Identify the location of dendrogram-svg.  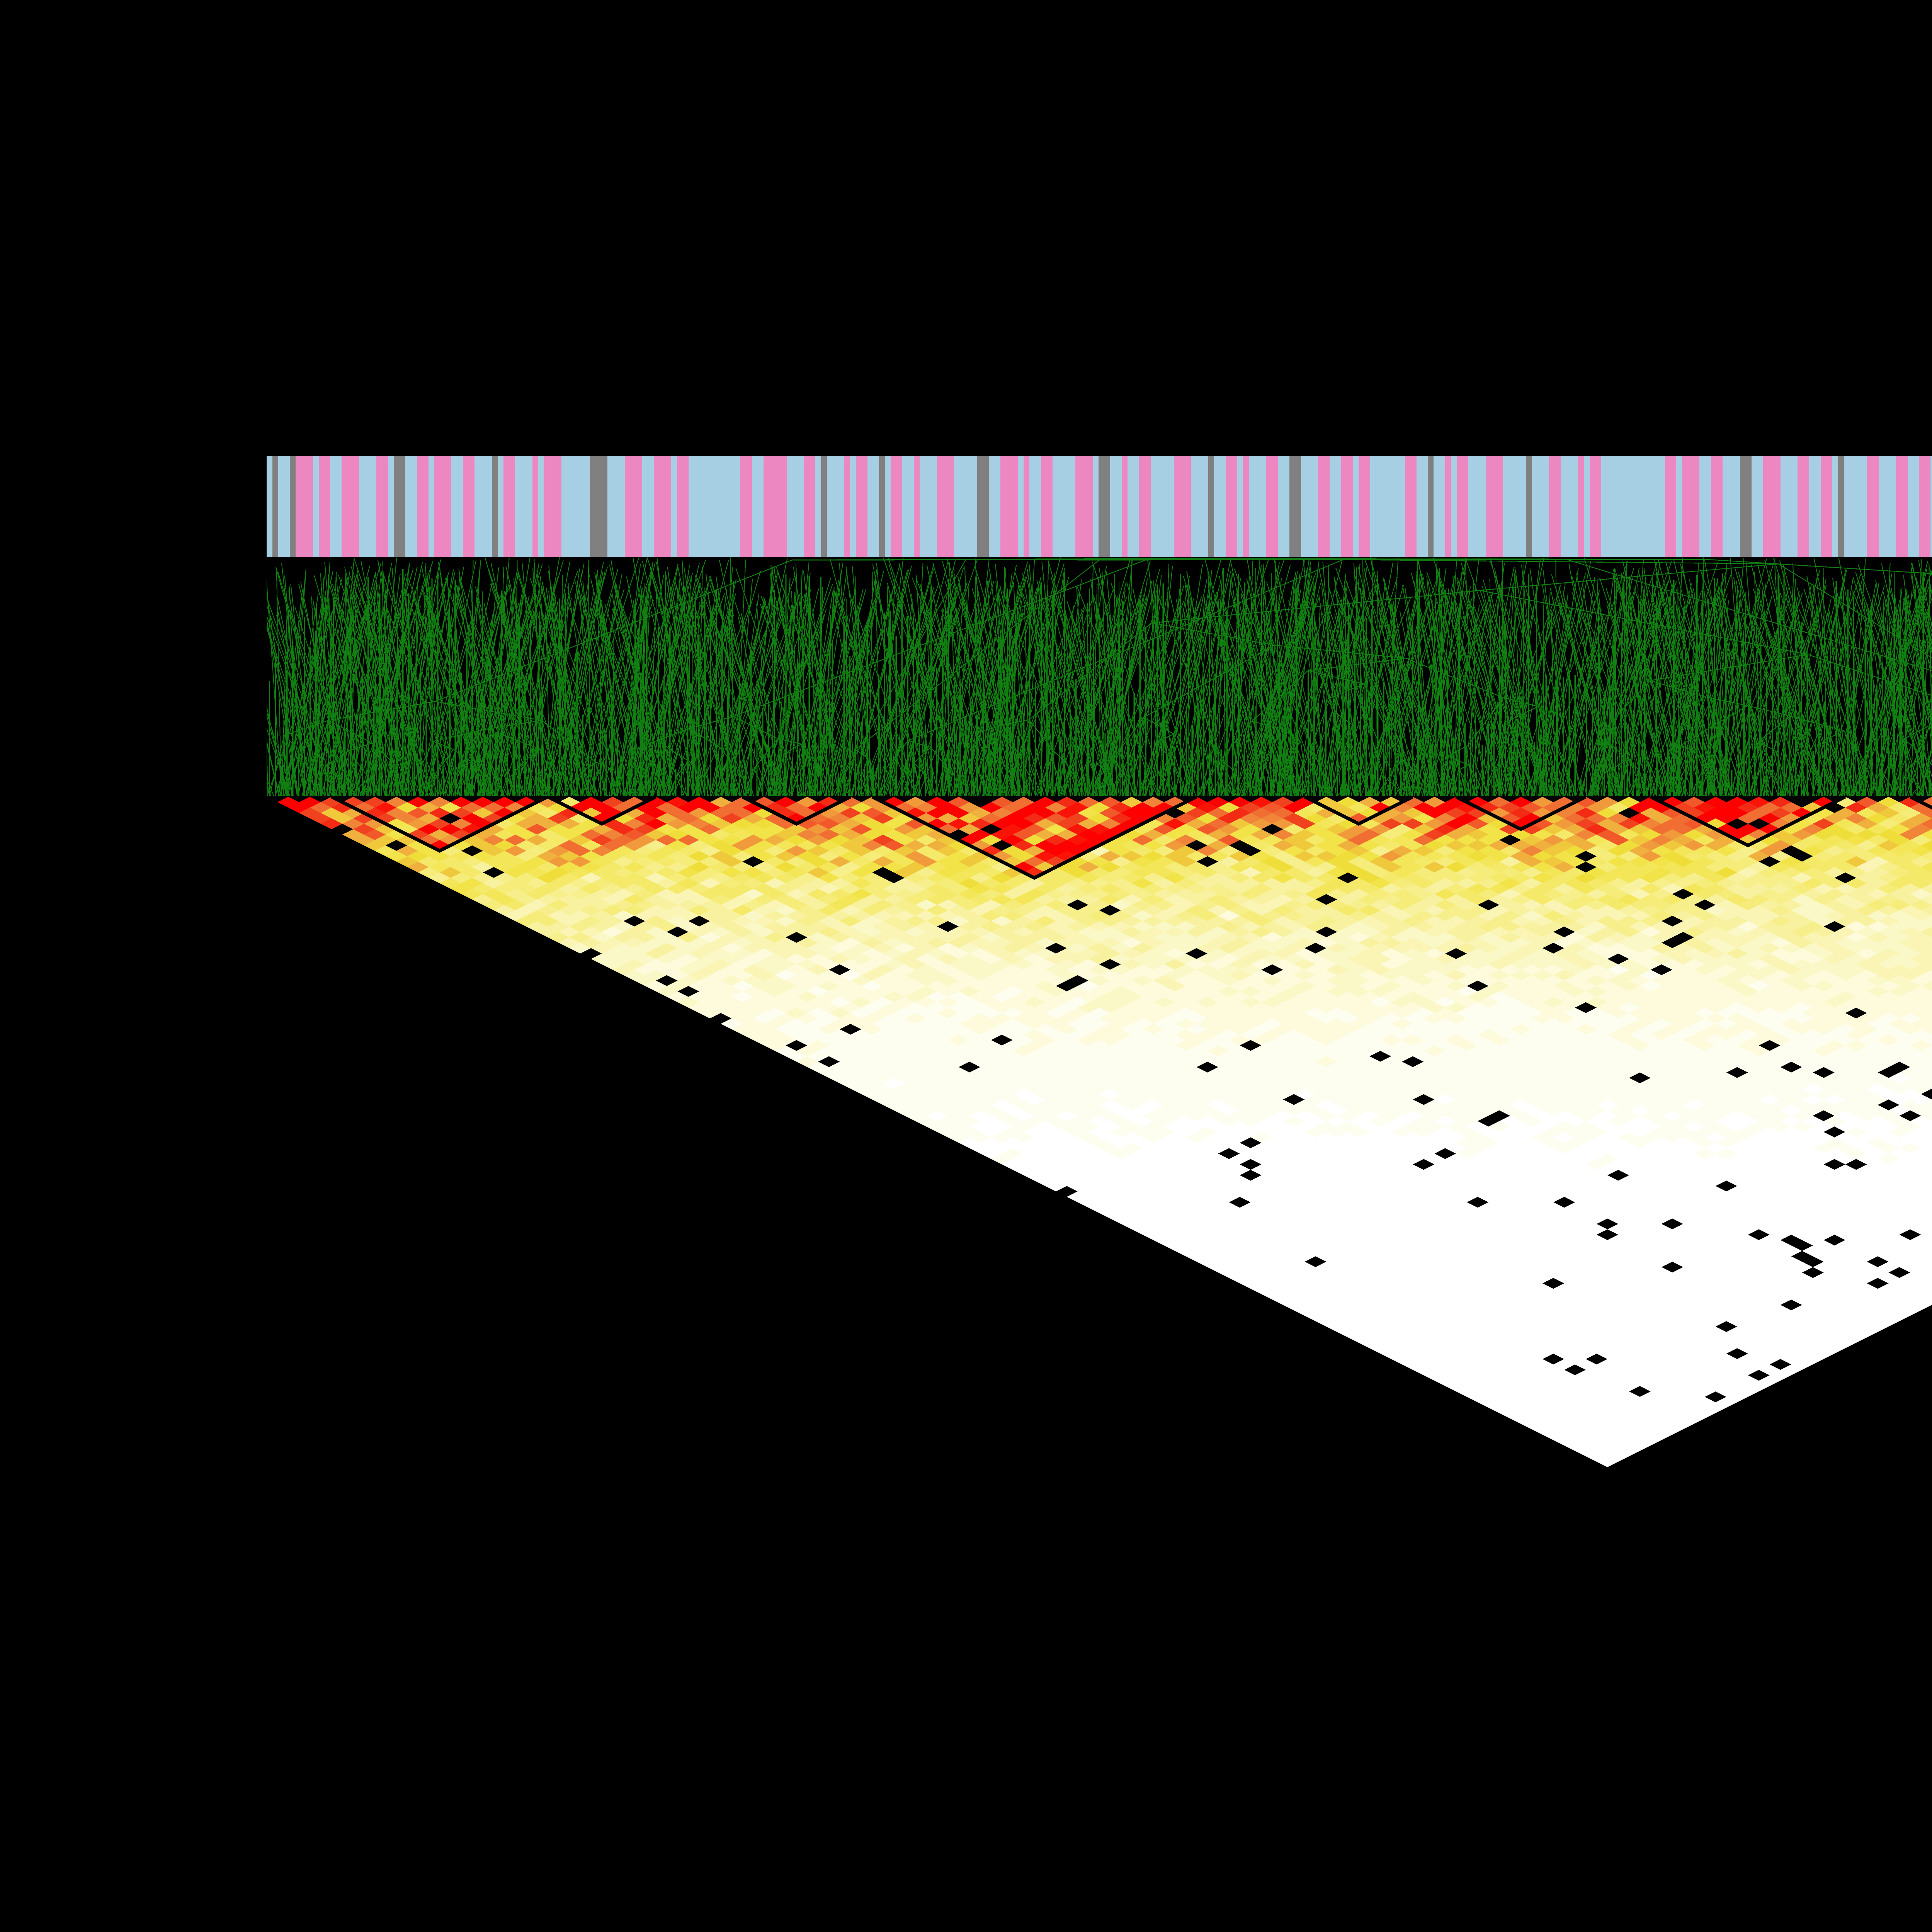
(1099, 677).